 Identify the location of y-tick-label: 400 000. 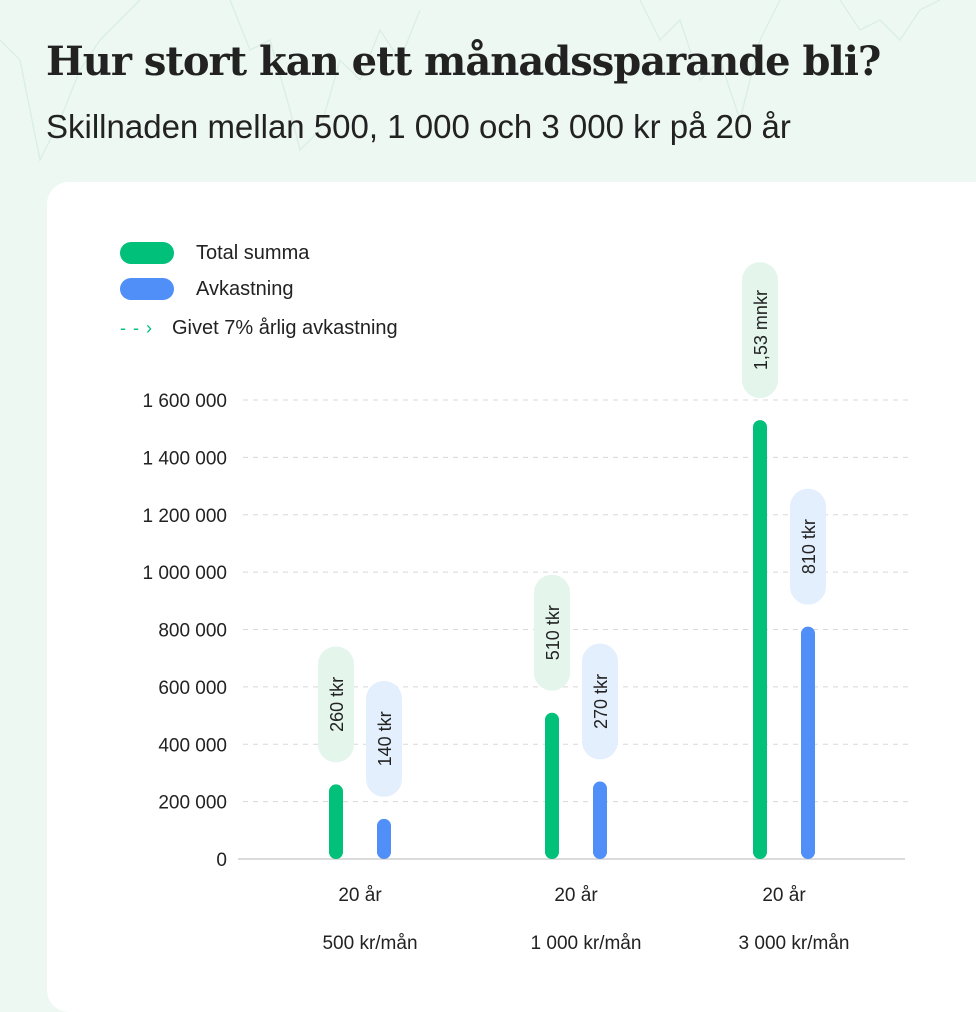
(192, 745).